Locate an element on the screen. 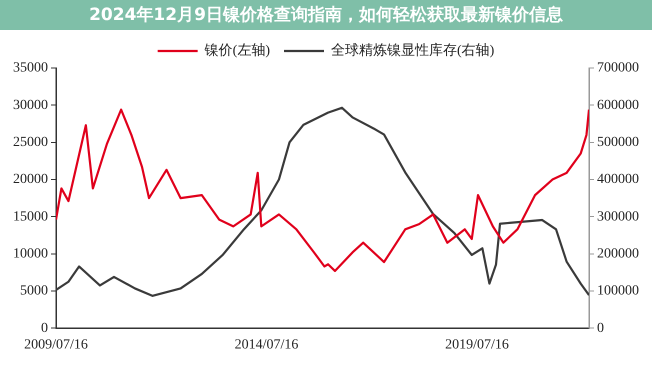  y2-tick-label: 200000 is located at coordinates (618, 254).